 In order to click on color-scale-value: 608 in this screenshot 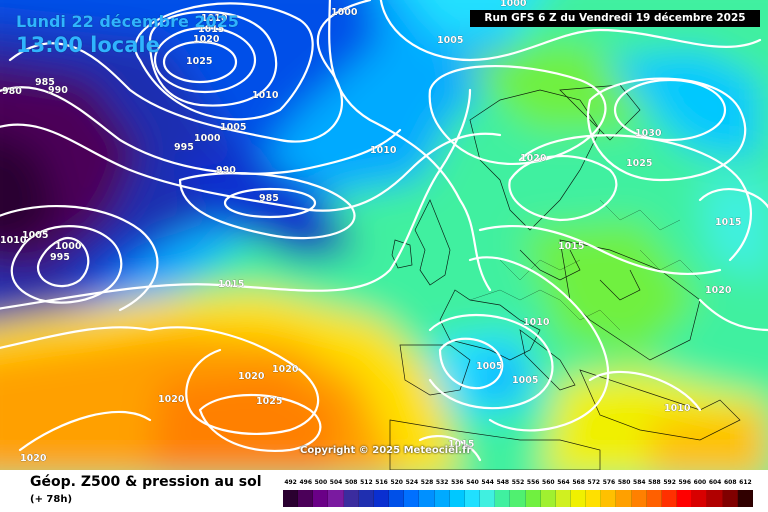, I will do `click(730, 482)`.